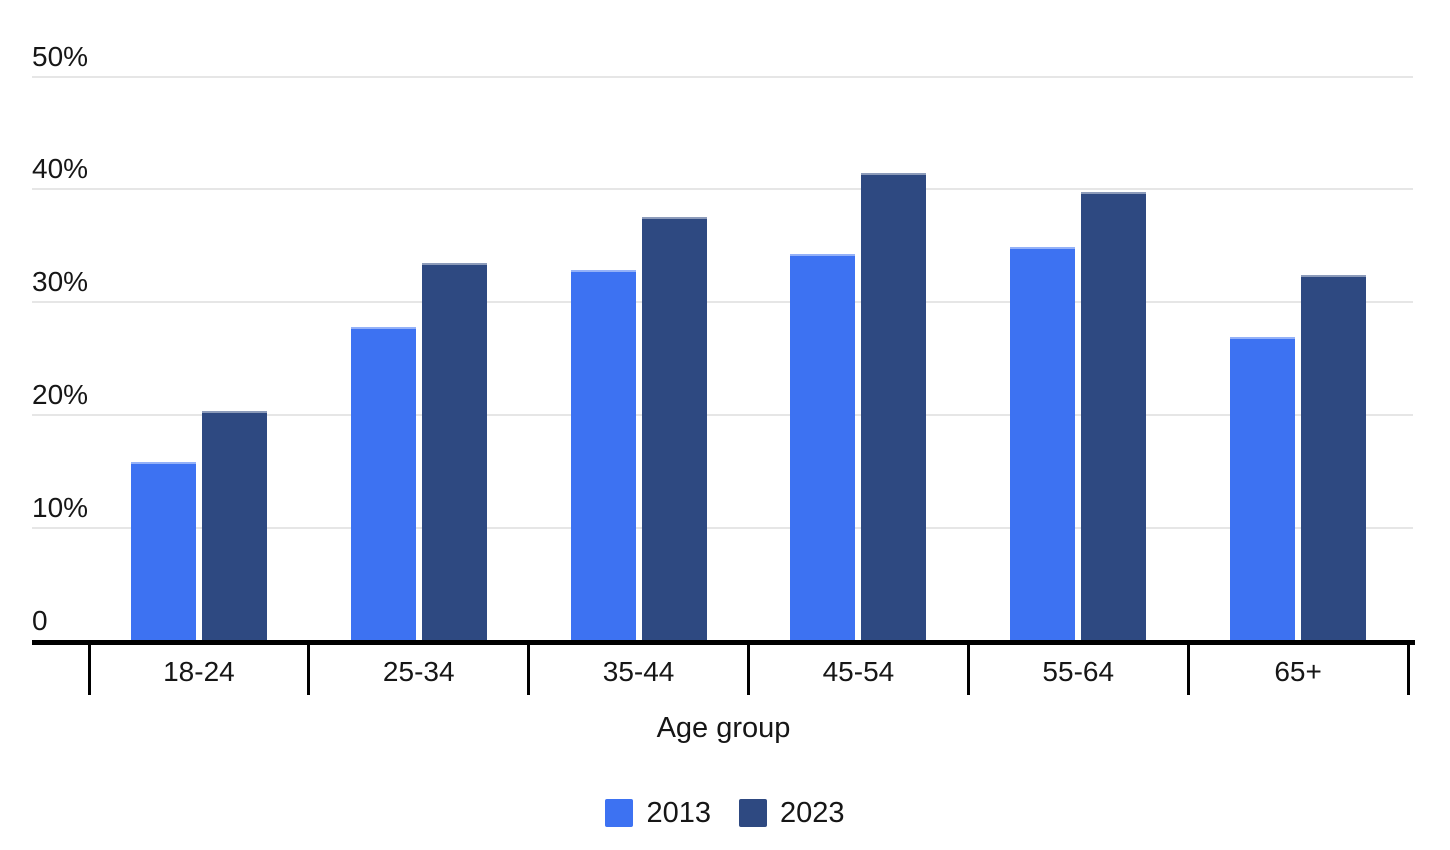 The image size is (1450, 850). I want to click on legend-item-2023: 2023, so click(792, 813).